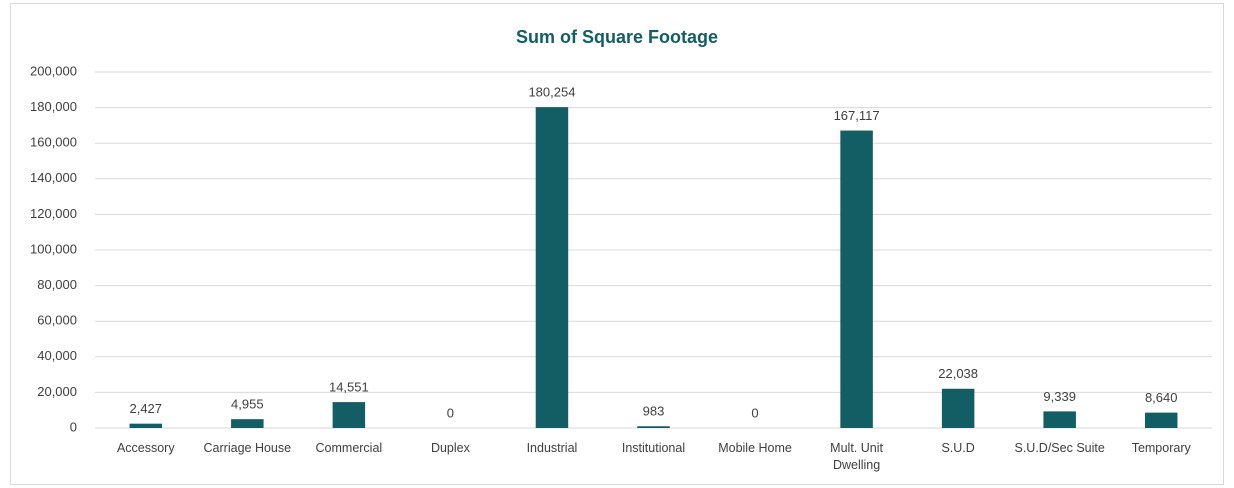 The width and height of the screenshot is (1234, 488). What do you see at coordinates (57, 391) in the screenshot?
I see `y-tick-label: 20,000` at bounding box center [57, 391].